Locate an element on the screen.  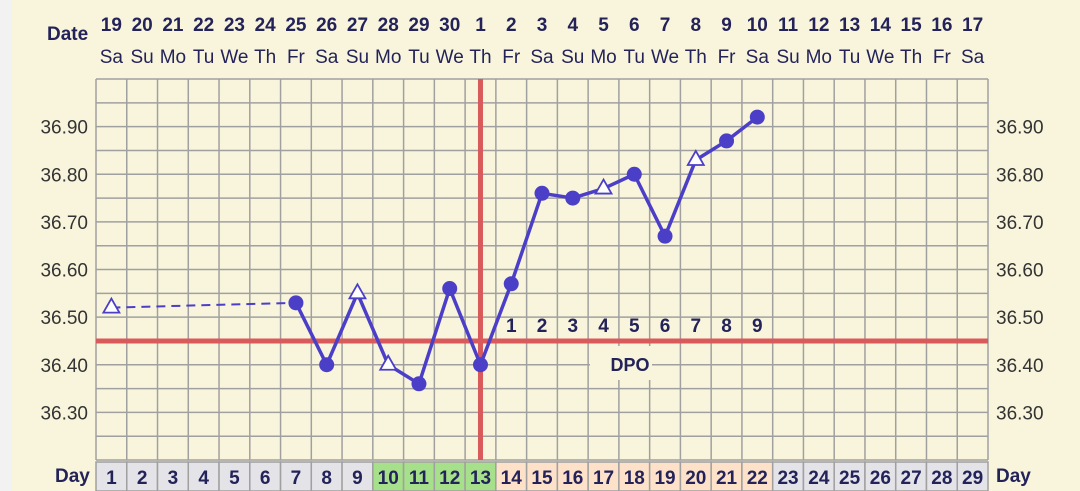
date-tick: 6 is located at coordinates (634, 25).